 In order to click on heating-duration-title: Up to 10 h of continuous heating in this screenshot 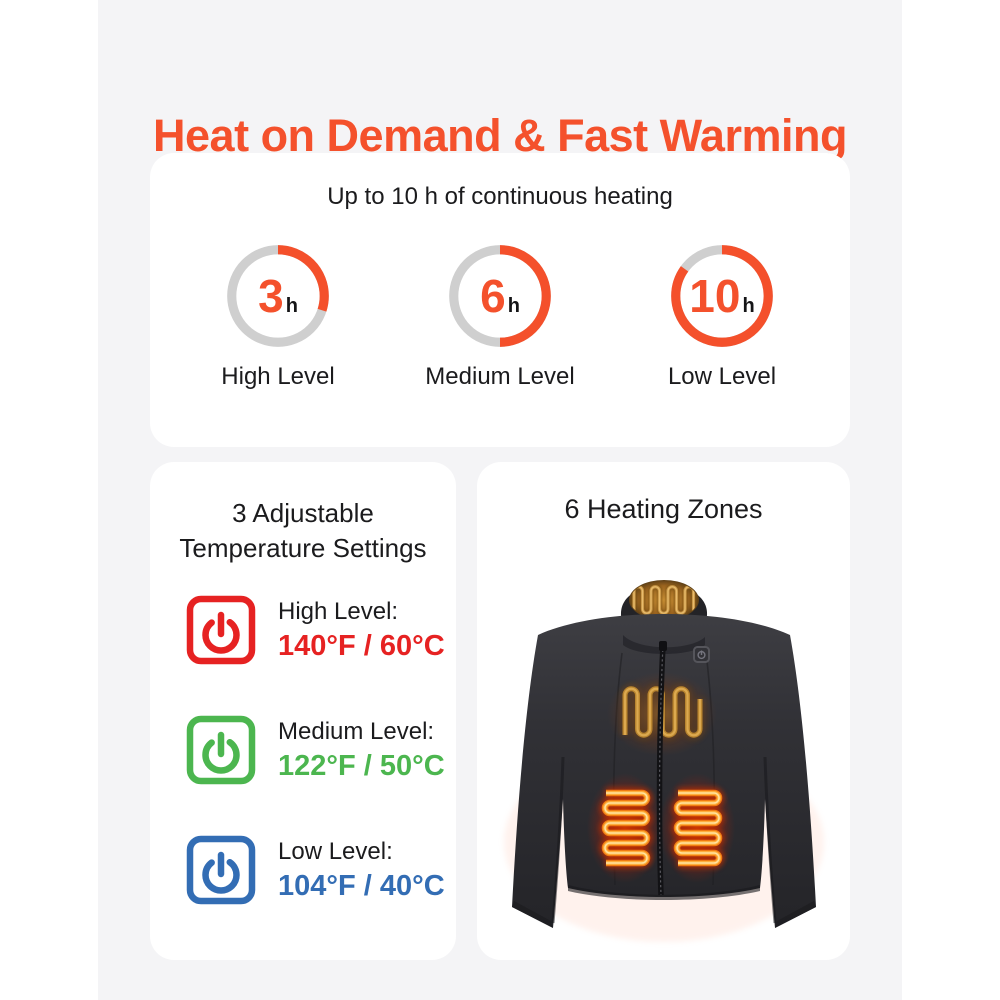, I will do `click(500, 196)`.